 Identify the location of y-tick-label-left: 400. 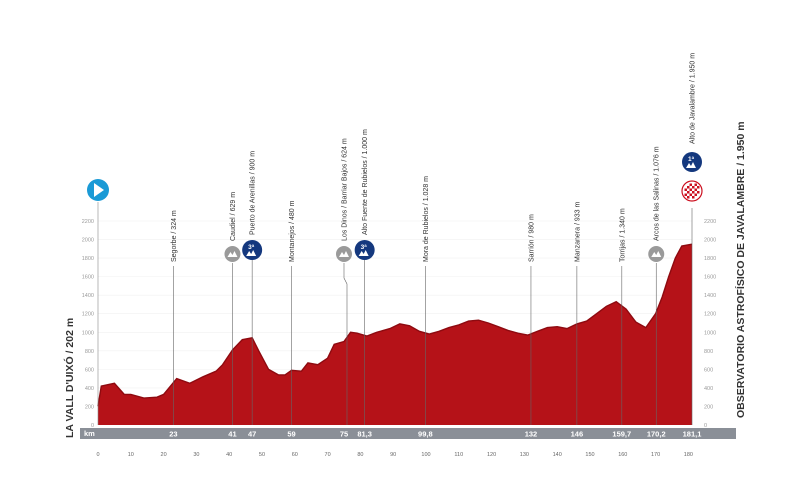
(89, 389).